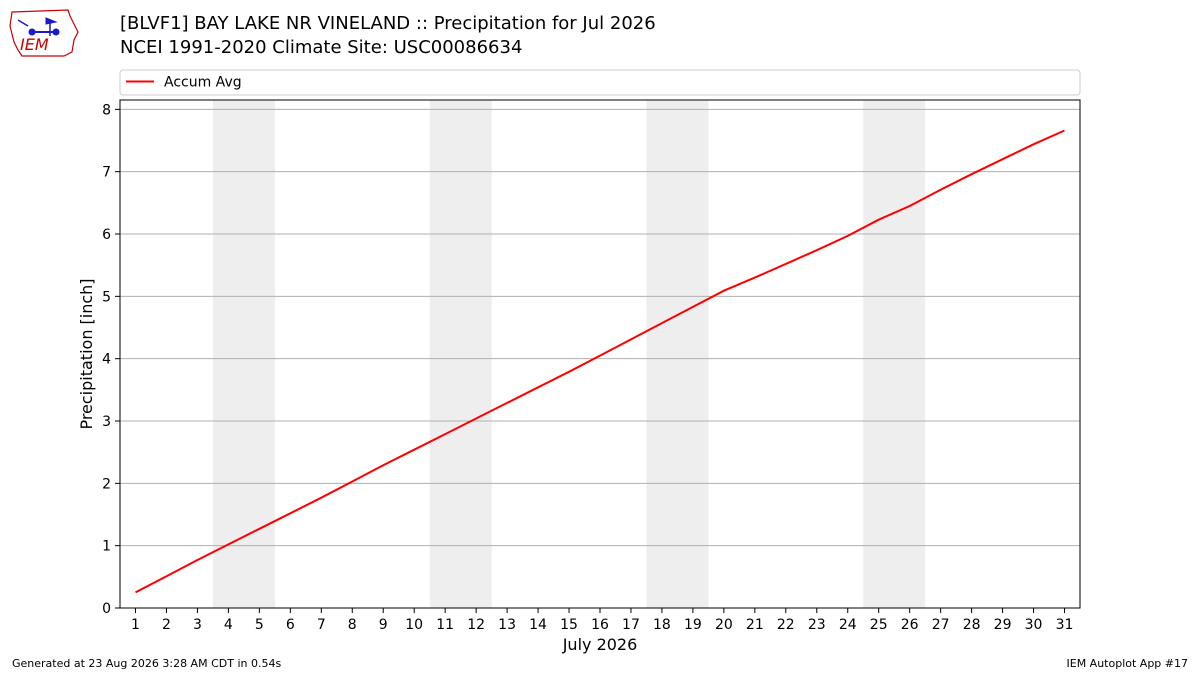  I want to click on x-tick-label: 1, so click(135, 625).